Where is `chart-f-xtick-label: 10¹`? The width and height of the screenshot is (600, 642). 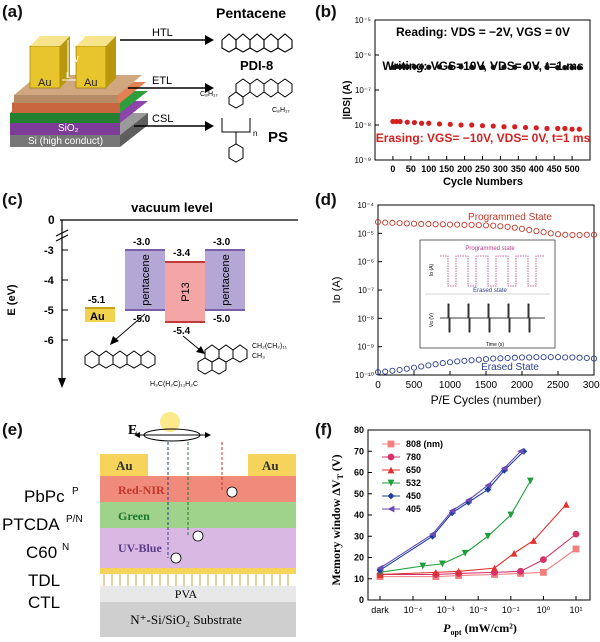
chart-f-xtick-label: 10¹ is located at coordinates (575, 610).